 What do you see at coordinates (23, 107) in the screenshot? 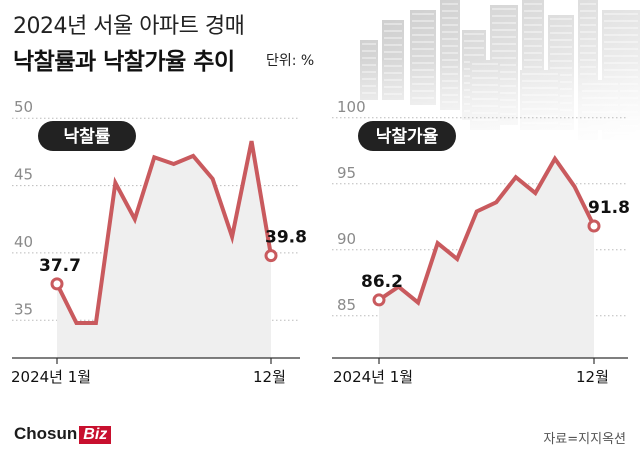
I see `y-tick-label: 50` at bounding box center [23, 107].